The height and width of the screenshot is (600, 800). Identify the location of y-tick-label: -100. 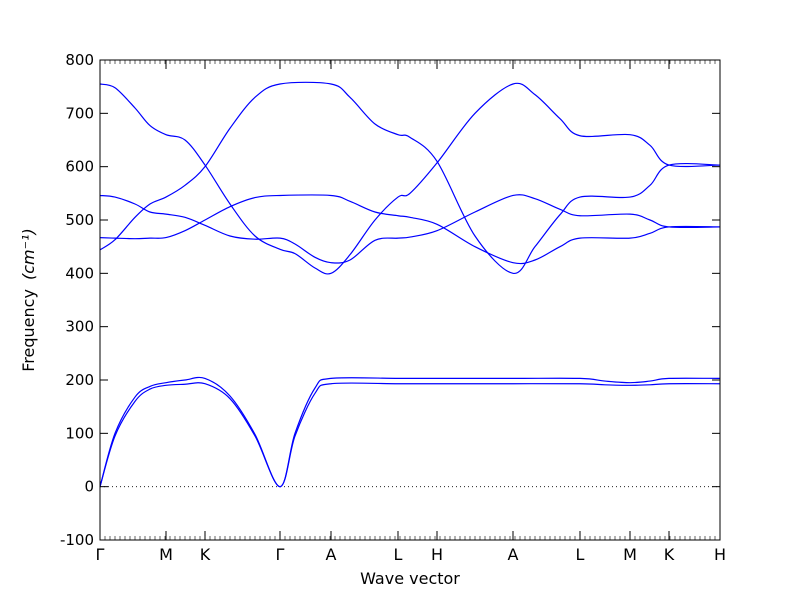
(77, 540).